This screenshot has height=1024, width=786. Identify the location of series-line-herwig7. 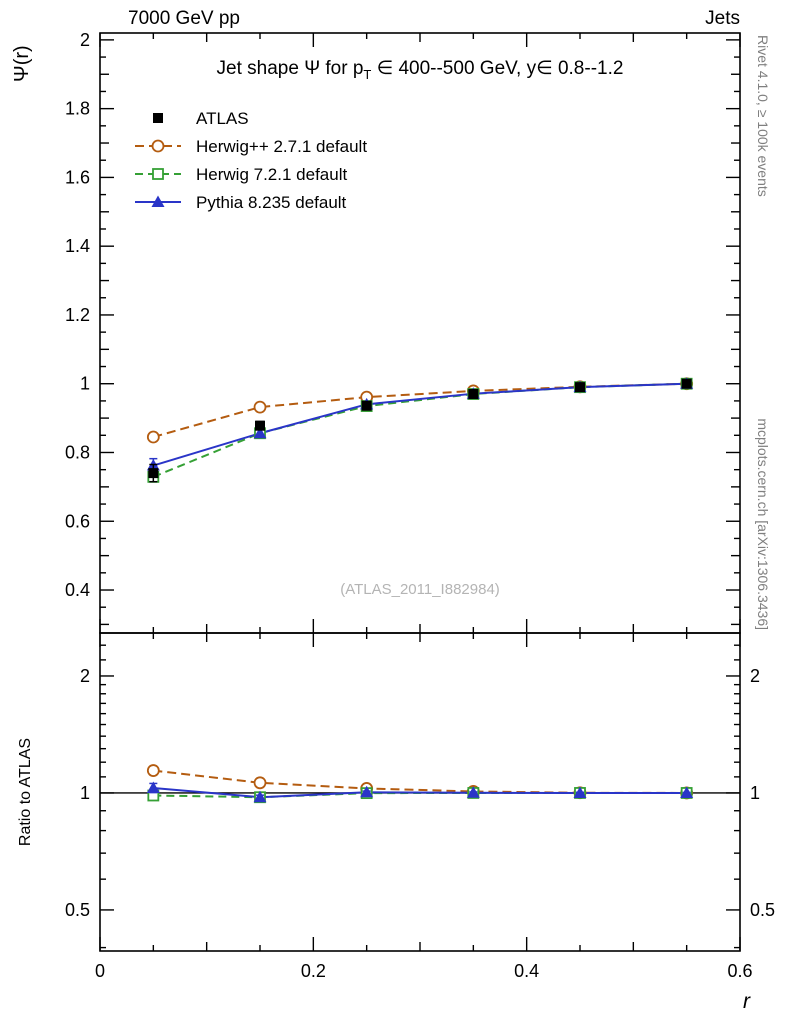
(419, 430).